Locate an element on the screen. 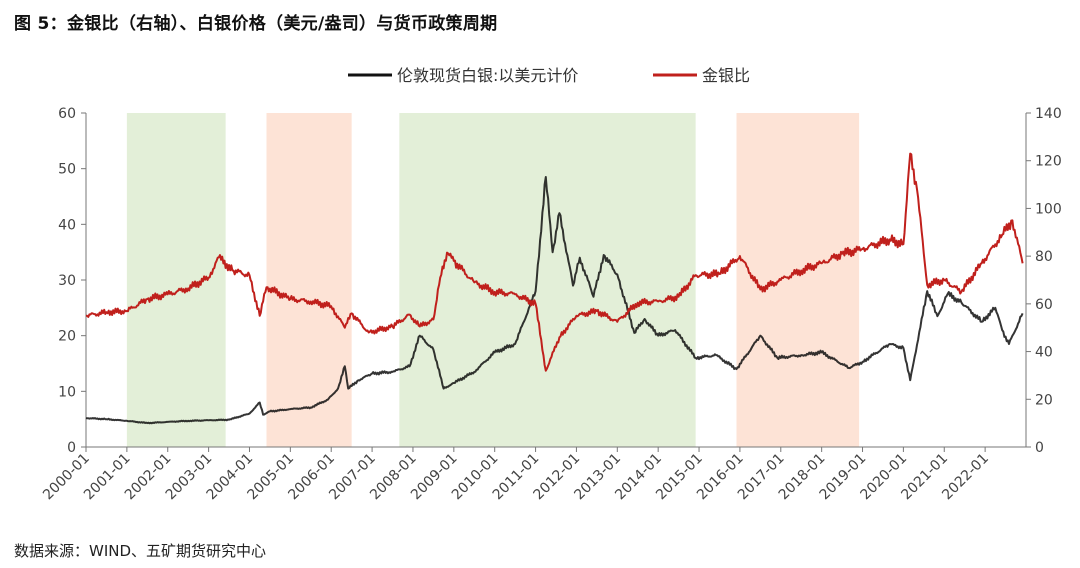  legend-label-silver: 伦敦现货白银:以美元计价 is located at coordinates (487, 75).